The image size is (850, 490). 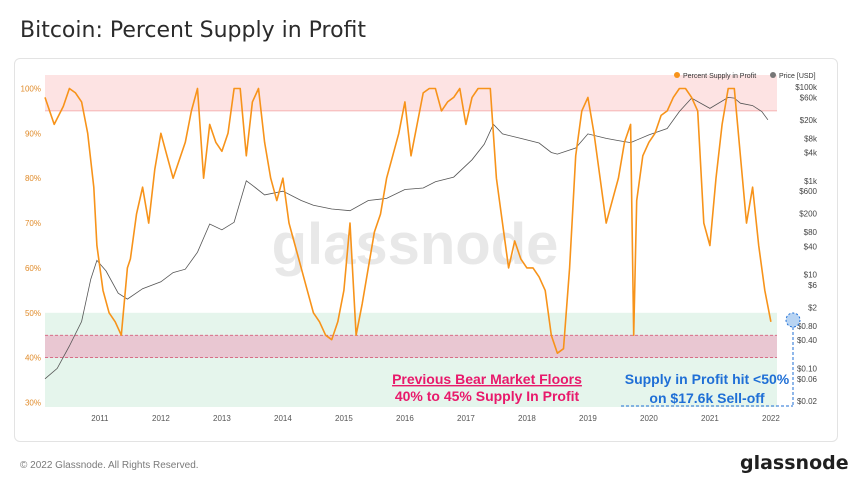 I want to click on legend-marker-price, so click(x=773, y=75).